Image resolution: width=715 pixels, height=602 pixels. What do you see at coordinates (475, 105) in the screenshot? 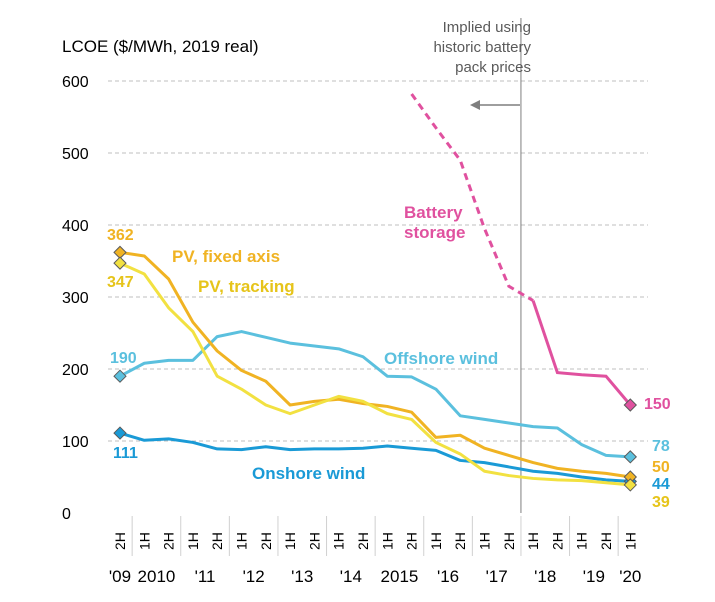
I see `annotation-arrow-head` at bounding box center [475, 105].